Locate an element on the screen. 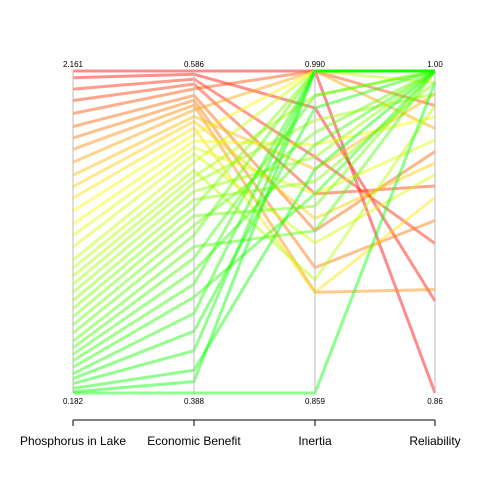 Image resolution: width=480 pixels, height=480 pixels. bottom-axis is located at coordinates (254, 422).